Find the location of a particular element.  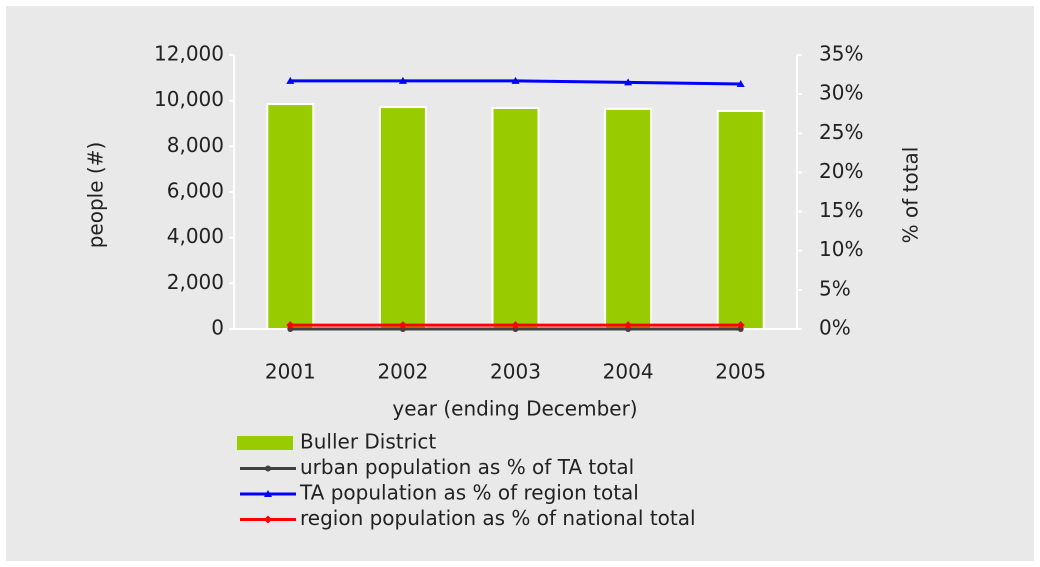

x-axis-title: year (ending December) is located at coordinates (514, 409).